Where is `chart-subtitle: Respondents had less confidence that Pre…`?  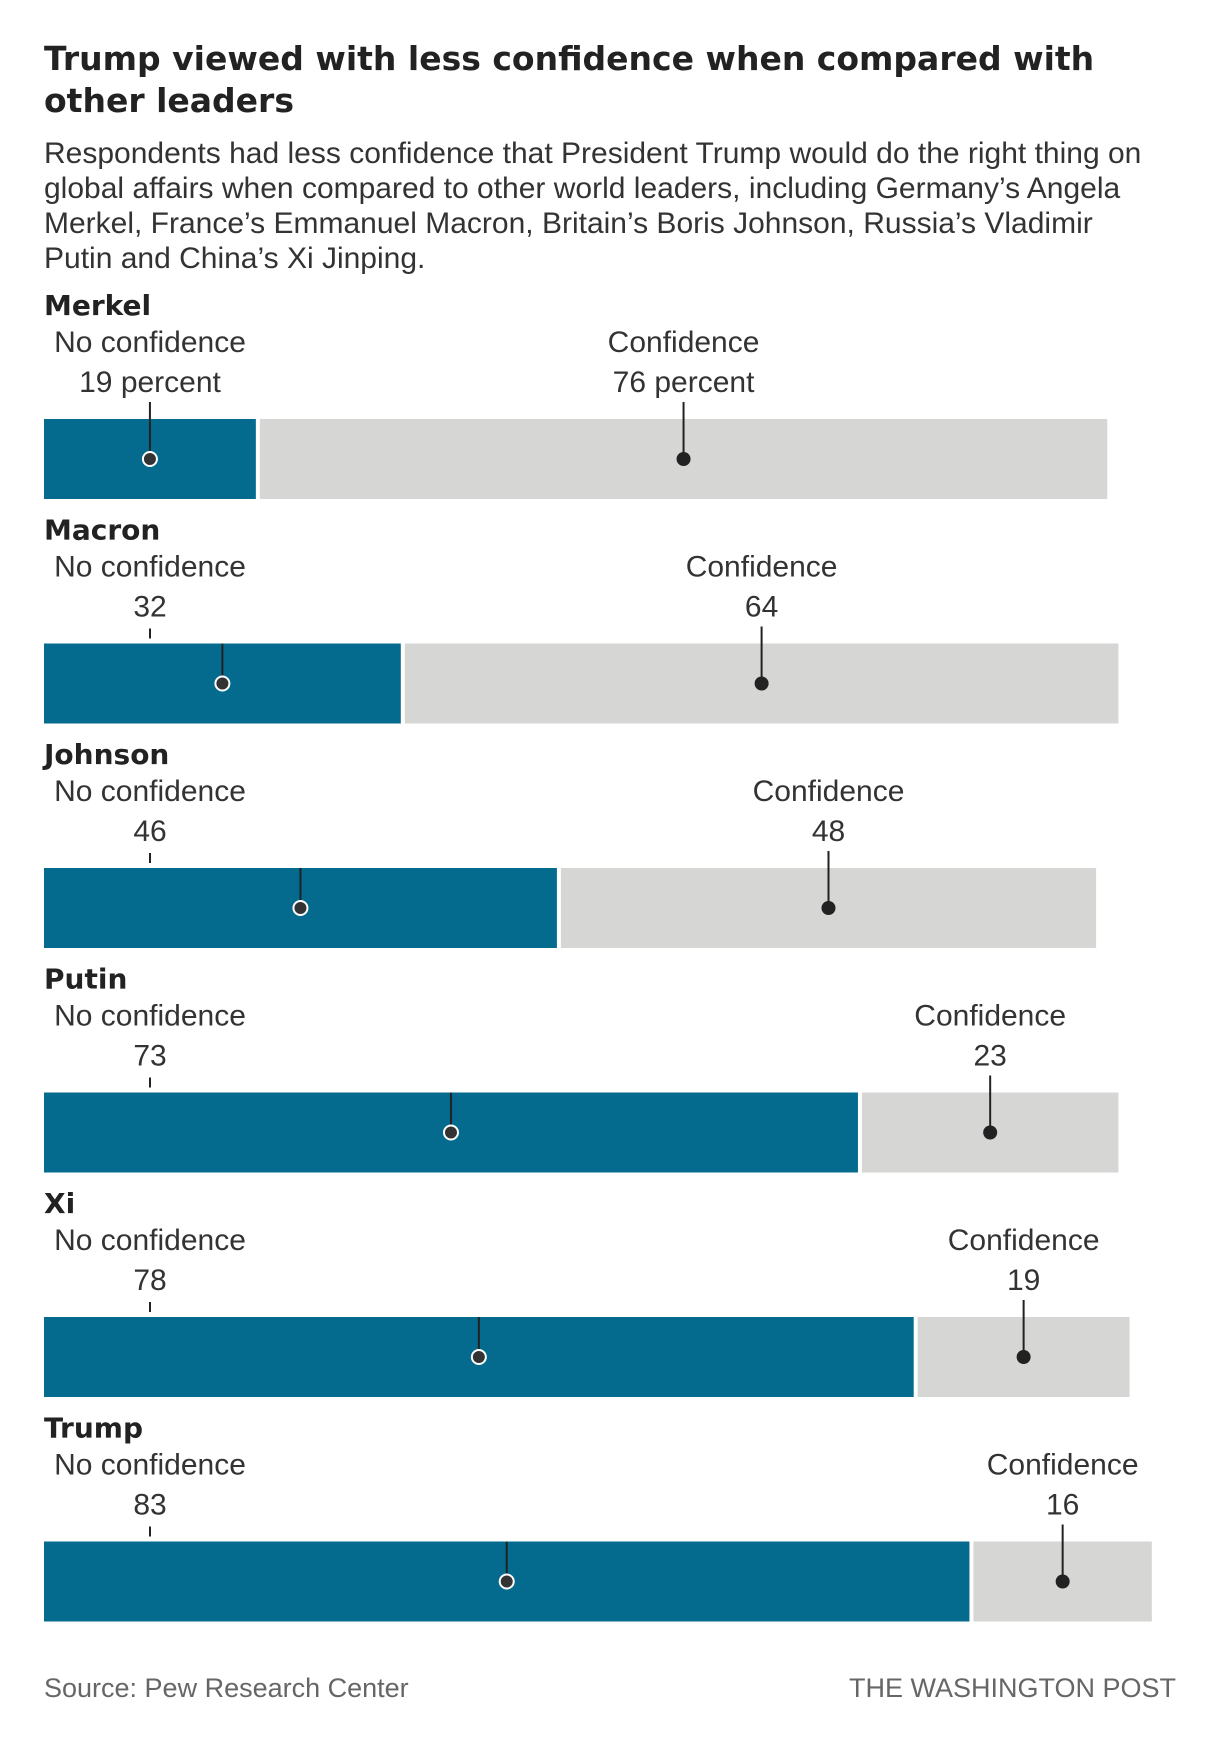
chart-subtitle: Respondents had less confidence that Pre… is located at coordinates (592, 206).